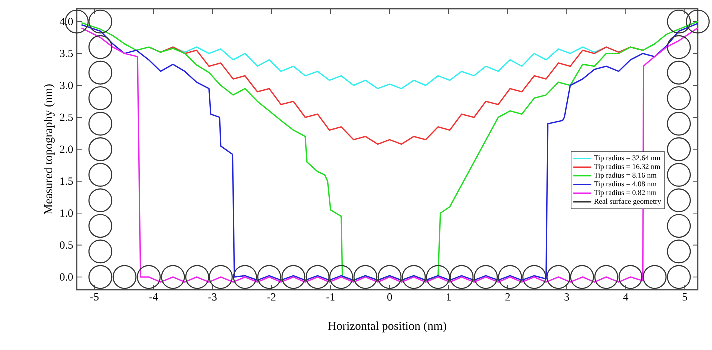  I want to click on y-tick-label: 1.5, so click(67, 182).